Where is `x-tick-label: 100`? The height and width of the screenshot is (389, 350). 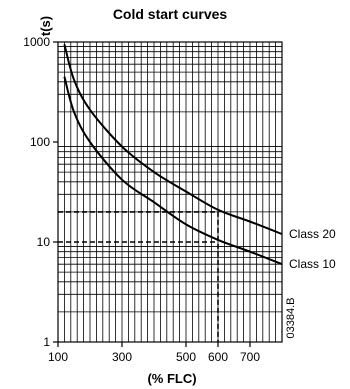 x-tick-label: 100 is located at coordinates (58, 357).